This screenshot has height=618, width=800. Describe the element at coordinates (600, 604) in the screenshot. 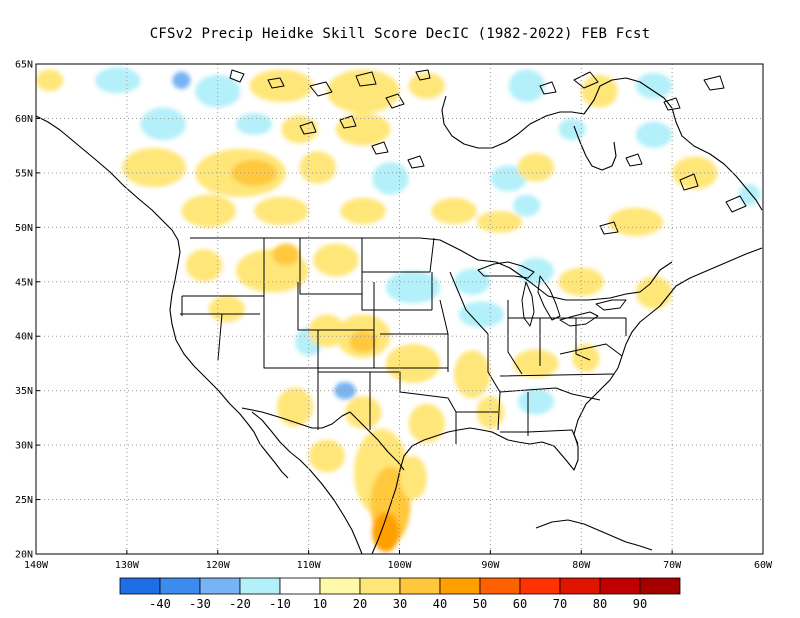

I see `colorbar-label: 80` at that location.